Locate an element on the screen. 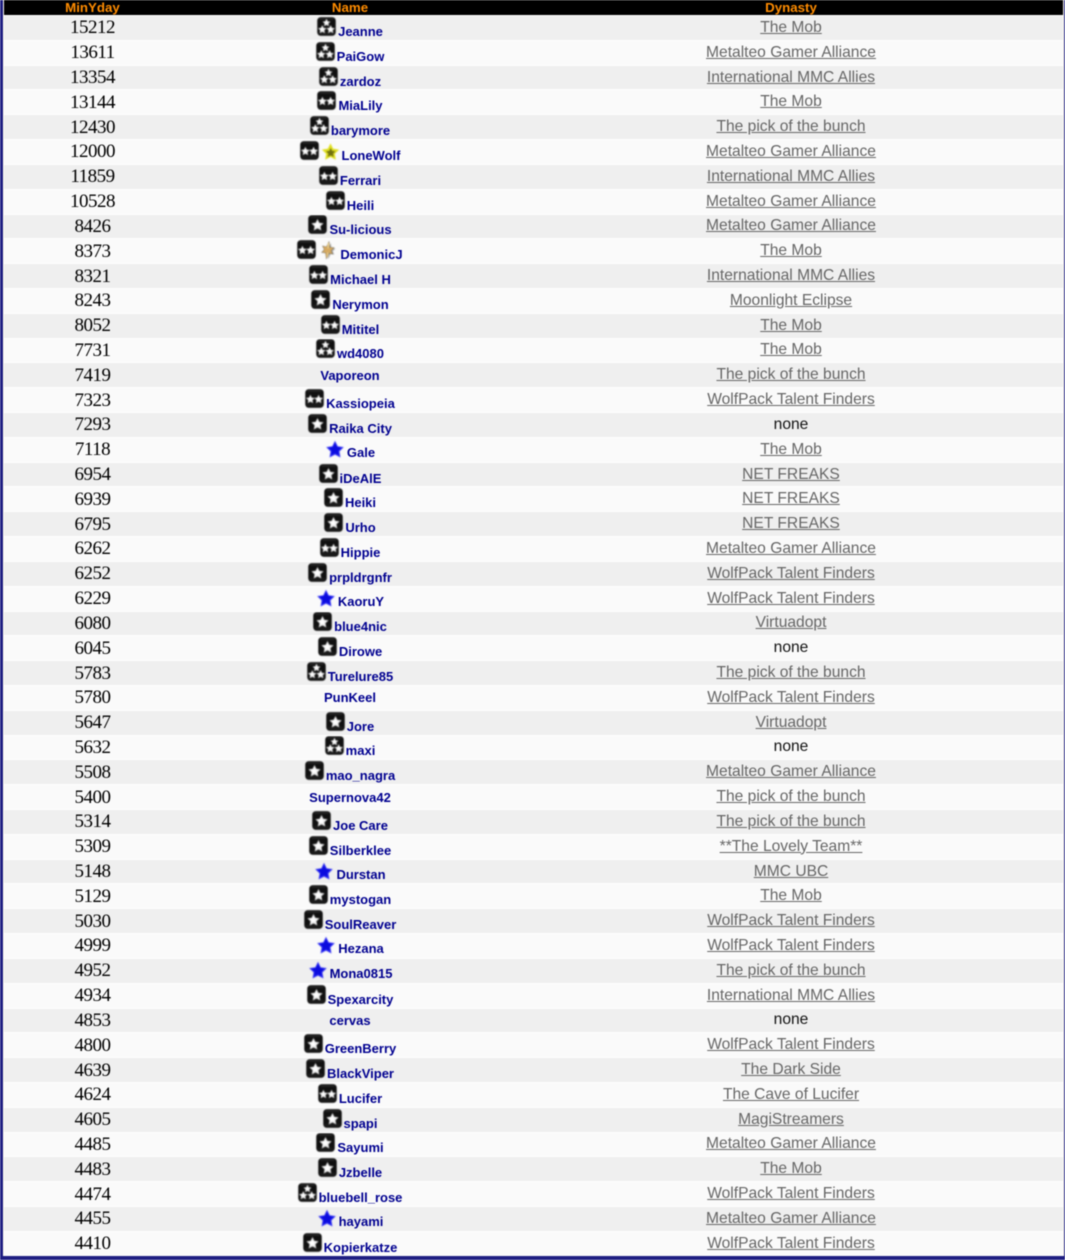 The width and height of the screenshot is (1065, 1260). player-name: Urho is located at coordinates (360, 528).